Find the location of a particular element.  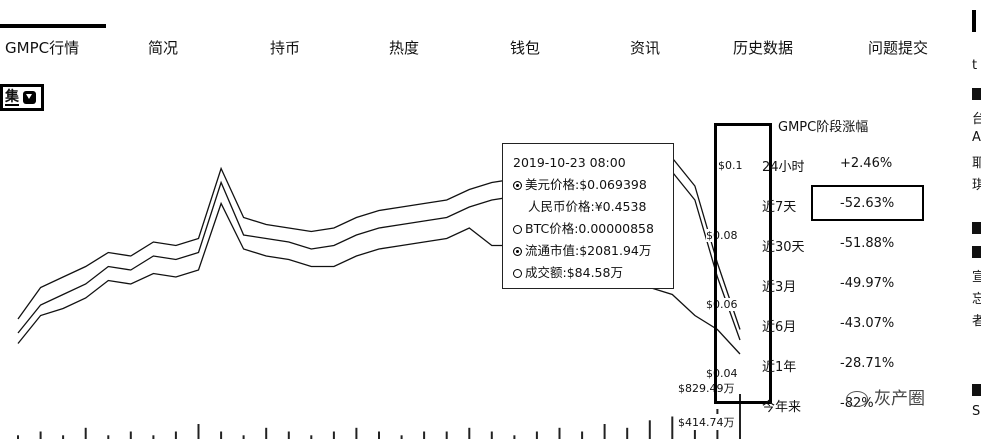

tooltip-market-cap: 流通市值:$2081.94万 is located at coordinates (588, 251).